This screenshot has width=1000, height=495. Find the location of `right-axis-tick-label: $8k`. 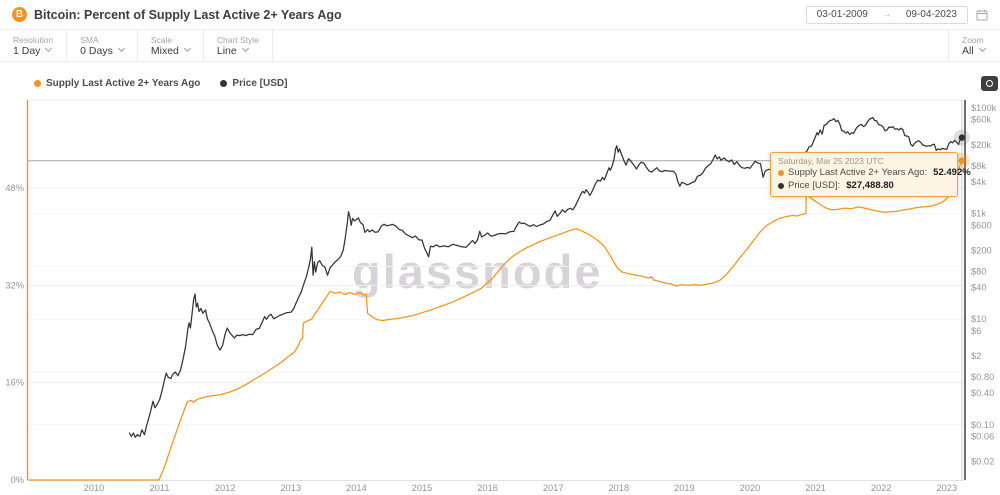

right-axis-tick-label: $8k is located at coordinates (978, 166).